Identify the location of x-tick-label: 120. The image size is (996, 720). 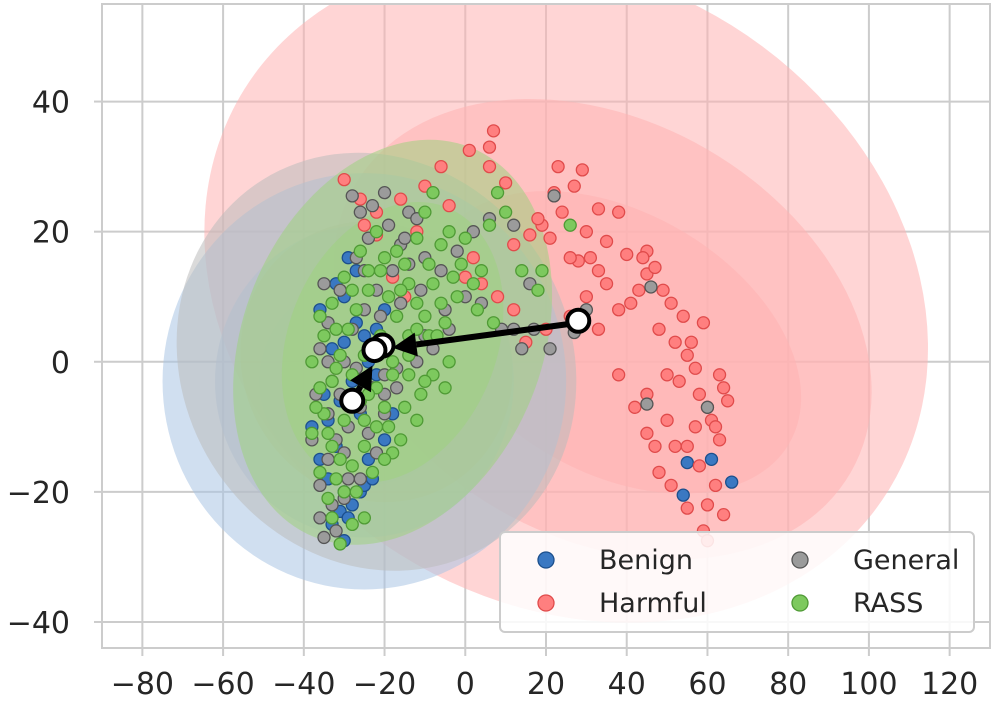
(949, 684).